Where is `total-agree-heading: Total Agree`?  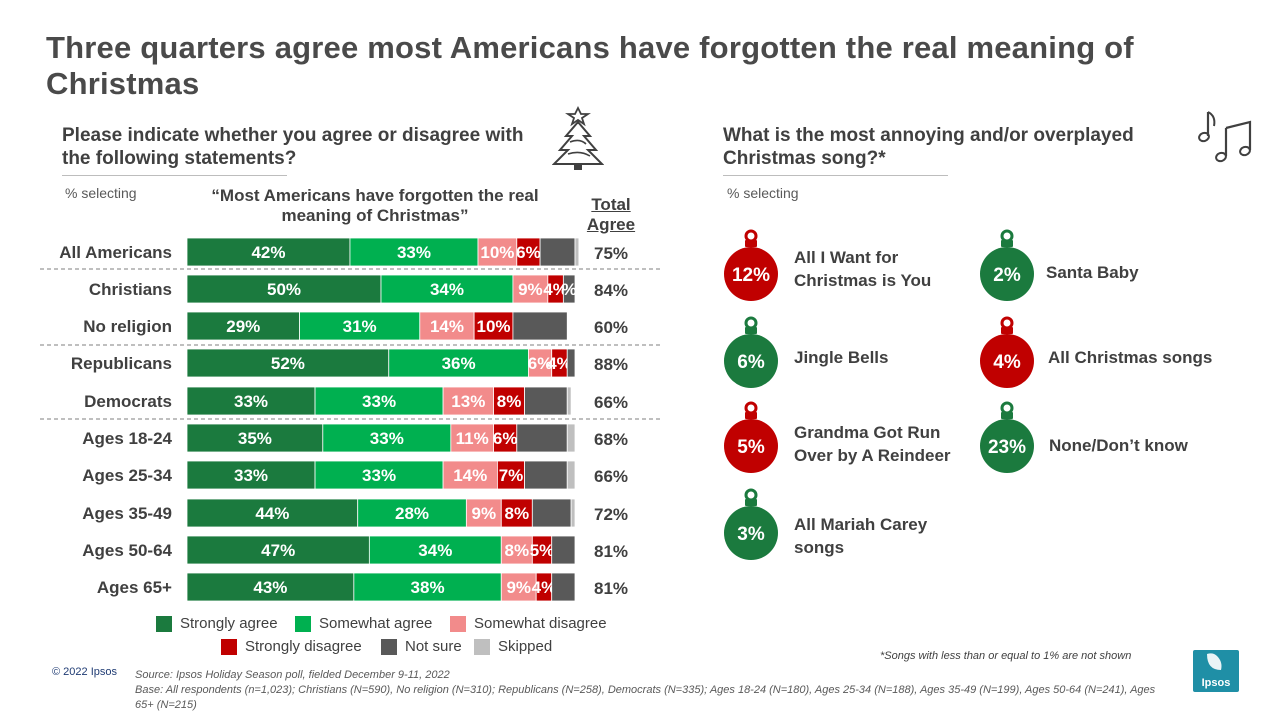
total-agree-heading: Total Agree is located at coordinates (611, 215).